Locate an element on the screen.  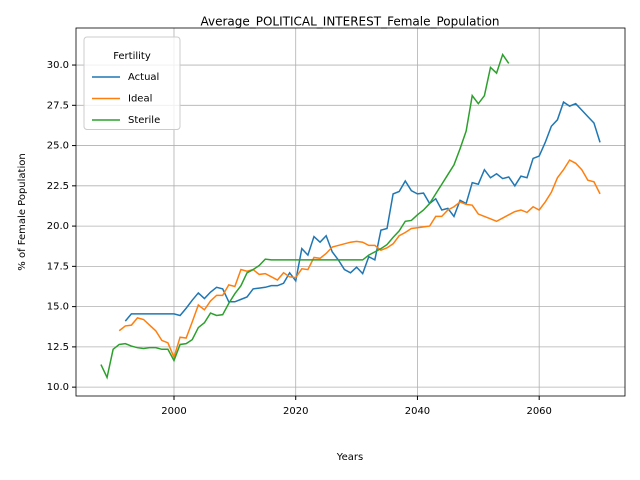
y-tick-label: 10.0 is located at coordinates (58, 387).